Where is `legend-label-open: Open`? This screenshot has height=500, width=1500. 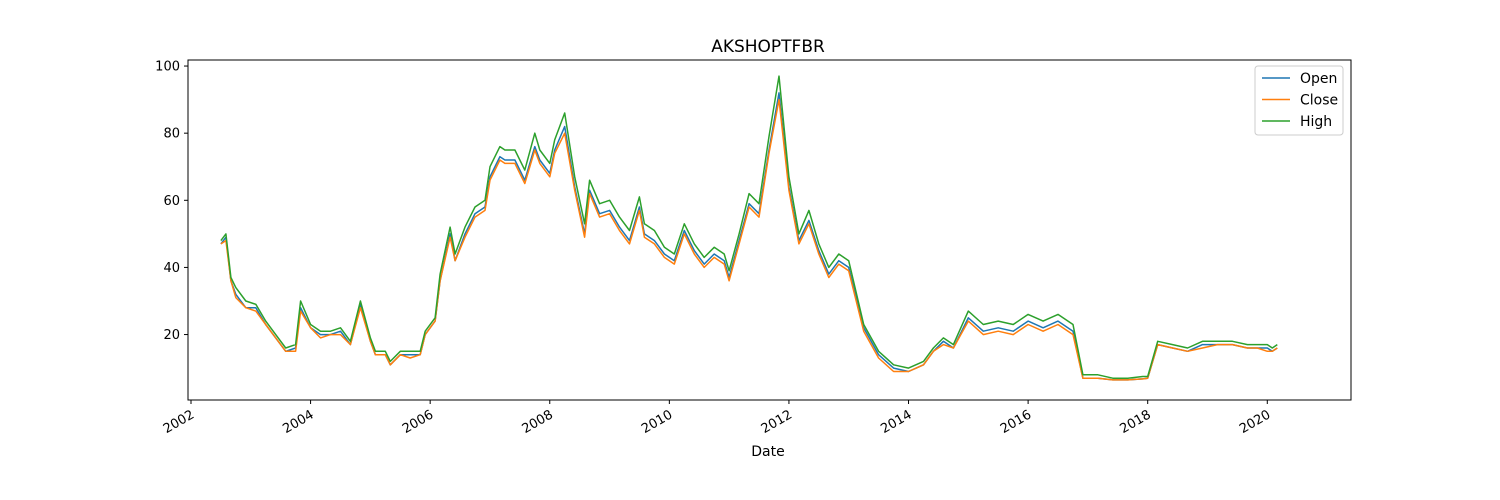 legend-label-open: Open is located at coordinates (1318, 79).